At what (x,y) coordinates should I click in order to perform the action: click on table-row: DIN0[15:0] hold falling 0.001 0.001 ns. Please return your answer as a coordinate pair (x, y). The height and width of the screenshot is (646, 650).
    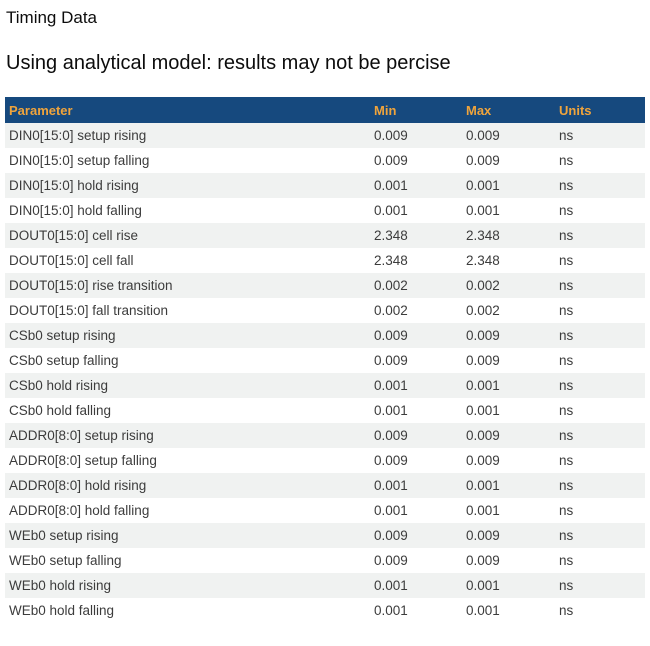
    Looking at the image, I should click on (325, 210).